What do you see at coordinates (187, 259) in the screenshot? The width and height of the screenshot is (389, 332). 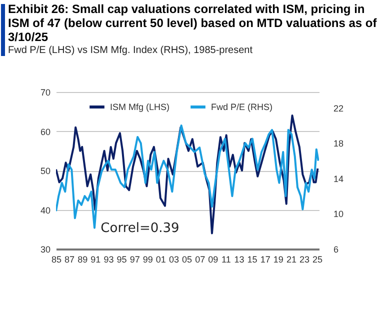 I see `x-tick-label: 05` at bounding box center [187, 259].